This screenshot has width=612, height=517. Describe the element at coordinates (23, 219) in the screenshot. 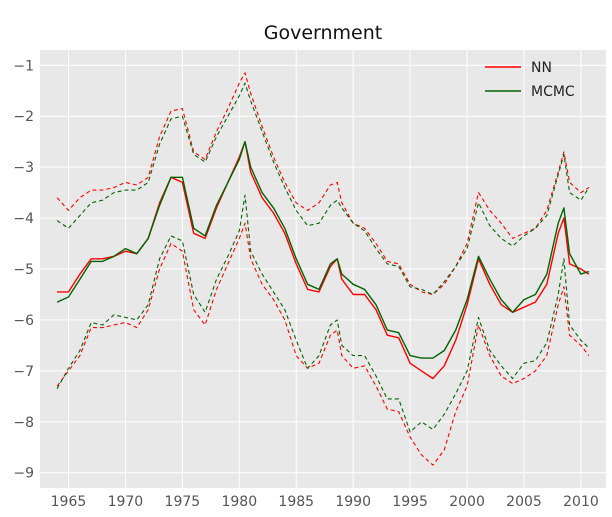

I see `y-tick-label--4: −4` at that location.